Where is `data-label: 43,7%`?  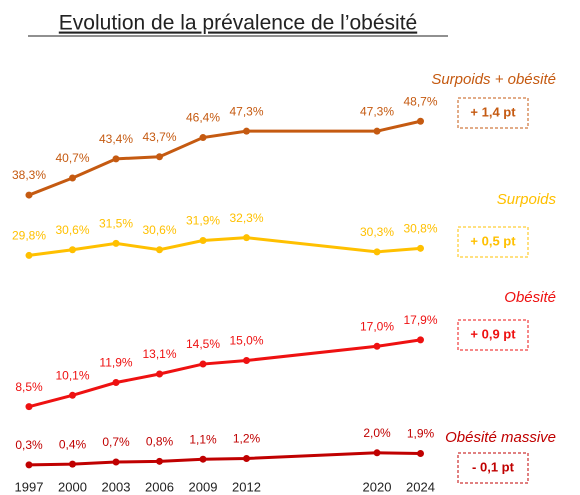 data-label: 43,7% is located at coordinates (159, 137).